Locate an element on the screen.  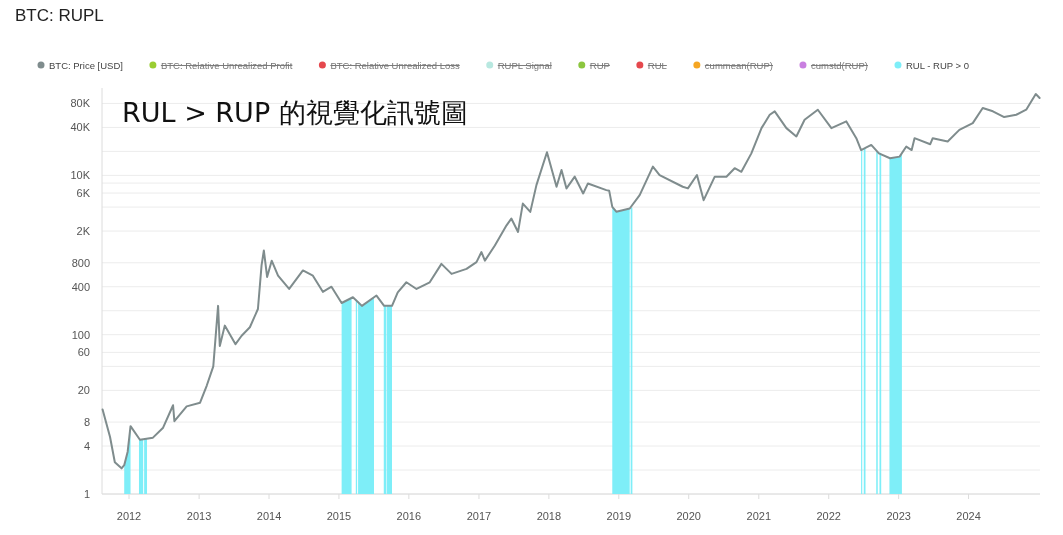
x-tick-label: 2013 is located at coordinates (199, 516).